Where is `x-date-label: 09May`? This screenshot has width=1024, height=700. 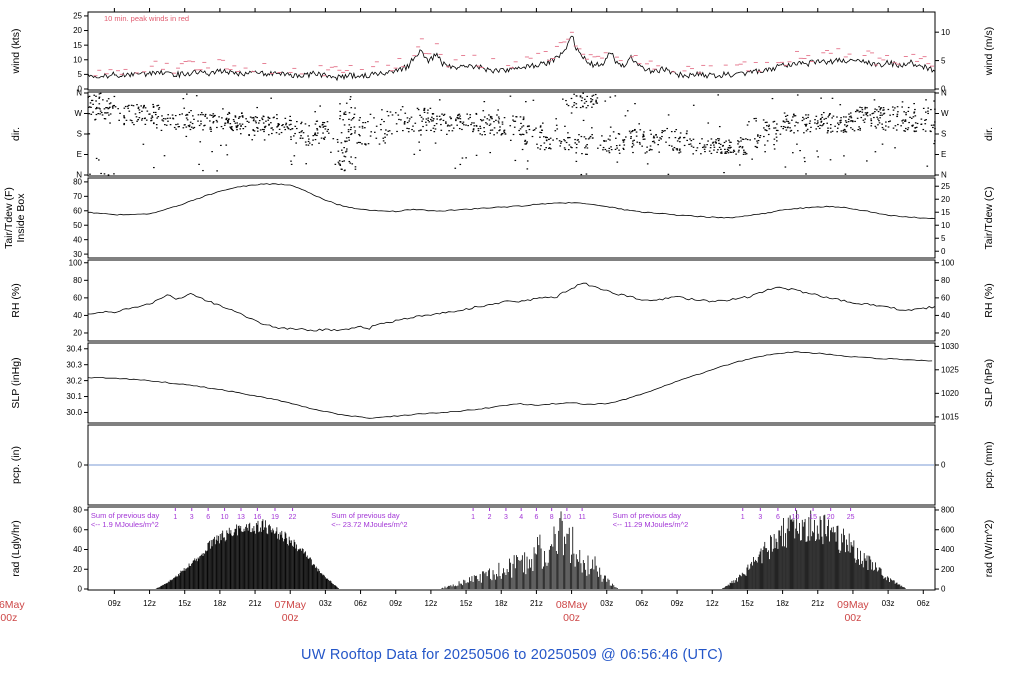
x-date-label: 09May is located at coordinates (853, 605).